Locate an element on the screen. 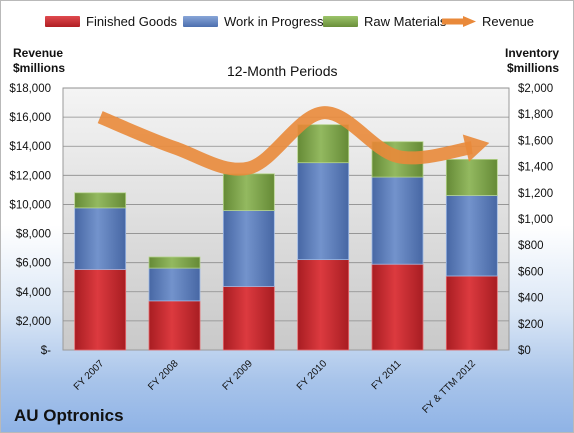 The width and height of the screenshot is (574, 433). left-tick-label: $16,000 is located at coordinates (30, 118).